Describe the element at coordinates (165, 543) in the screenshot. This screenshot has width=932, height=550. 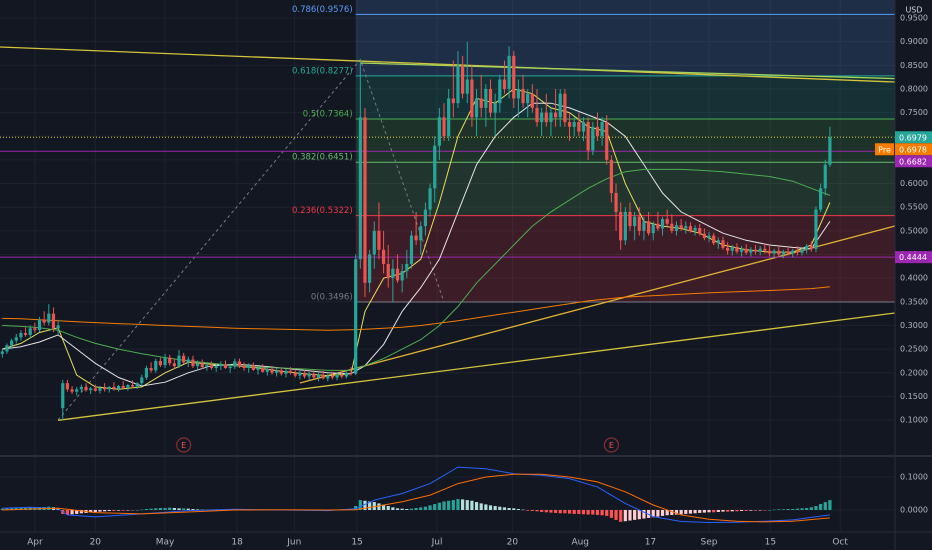
I see `x-tick-label: May` at that location.